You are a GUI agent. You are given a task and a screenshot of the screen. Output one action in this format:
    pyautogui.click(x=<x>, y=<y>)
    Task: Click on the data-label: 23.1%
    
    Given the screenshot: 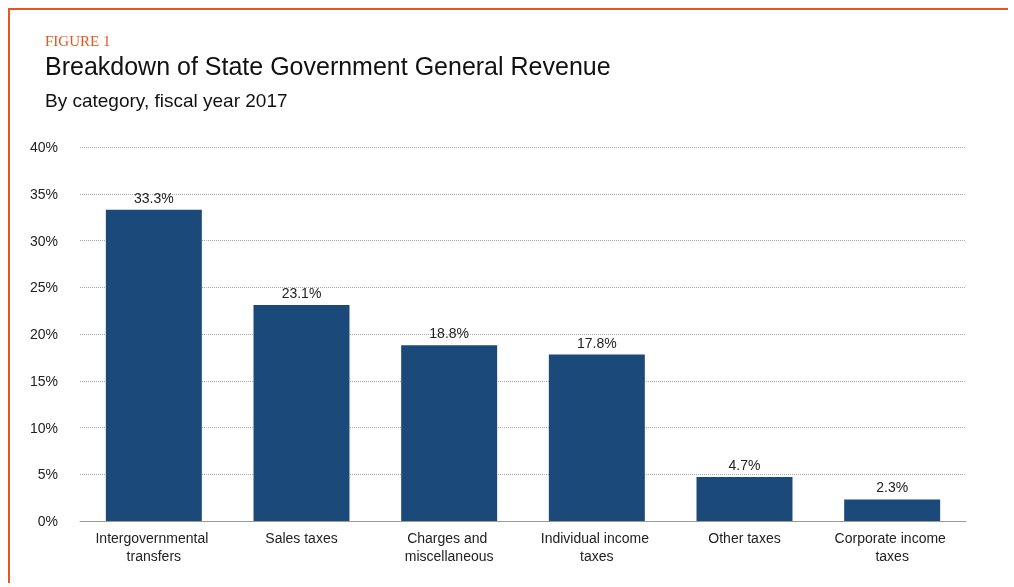 What is the action you would take?
    pyautogui.click(x=301, y=293)
    